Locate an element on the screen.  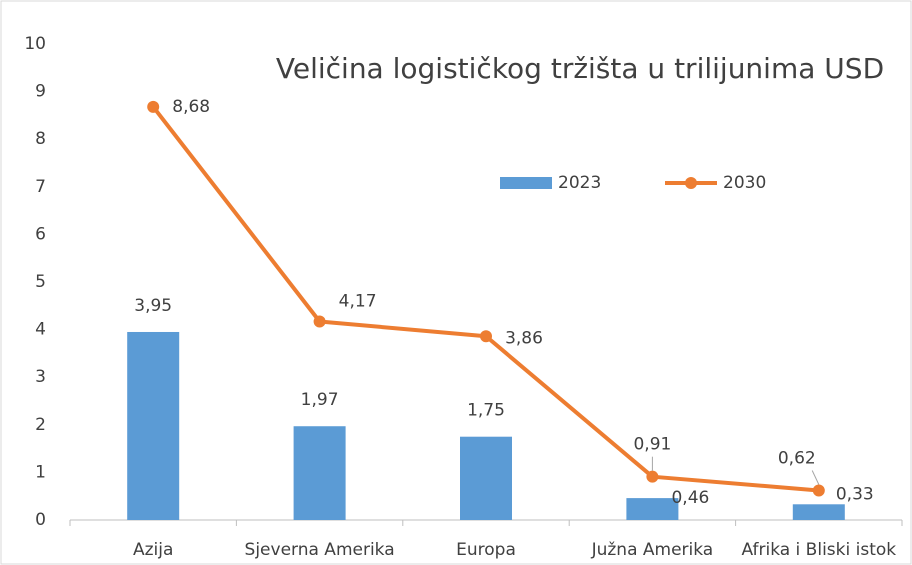
leader-line is located at coordinates (815, 477).